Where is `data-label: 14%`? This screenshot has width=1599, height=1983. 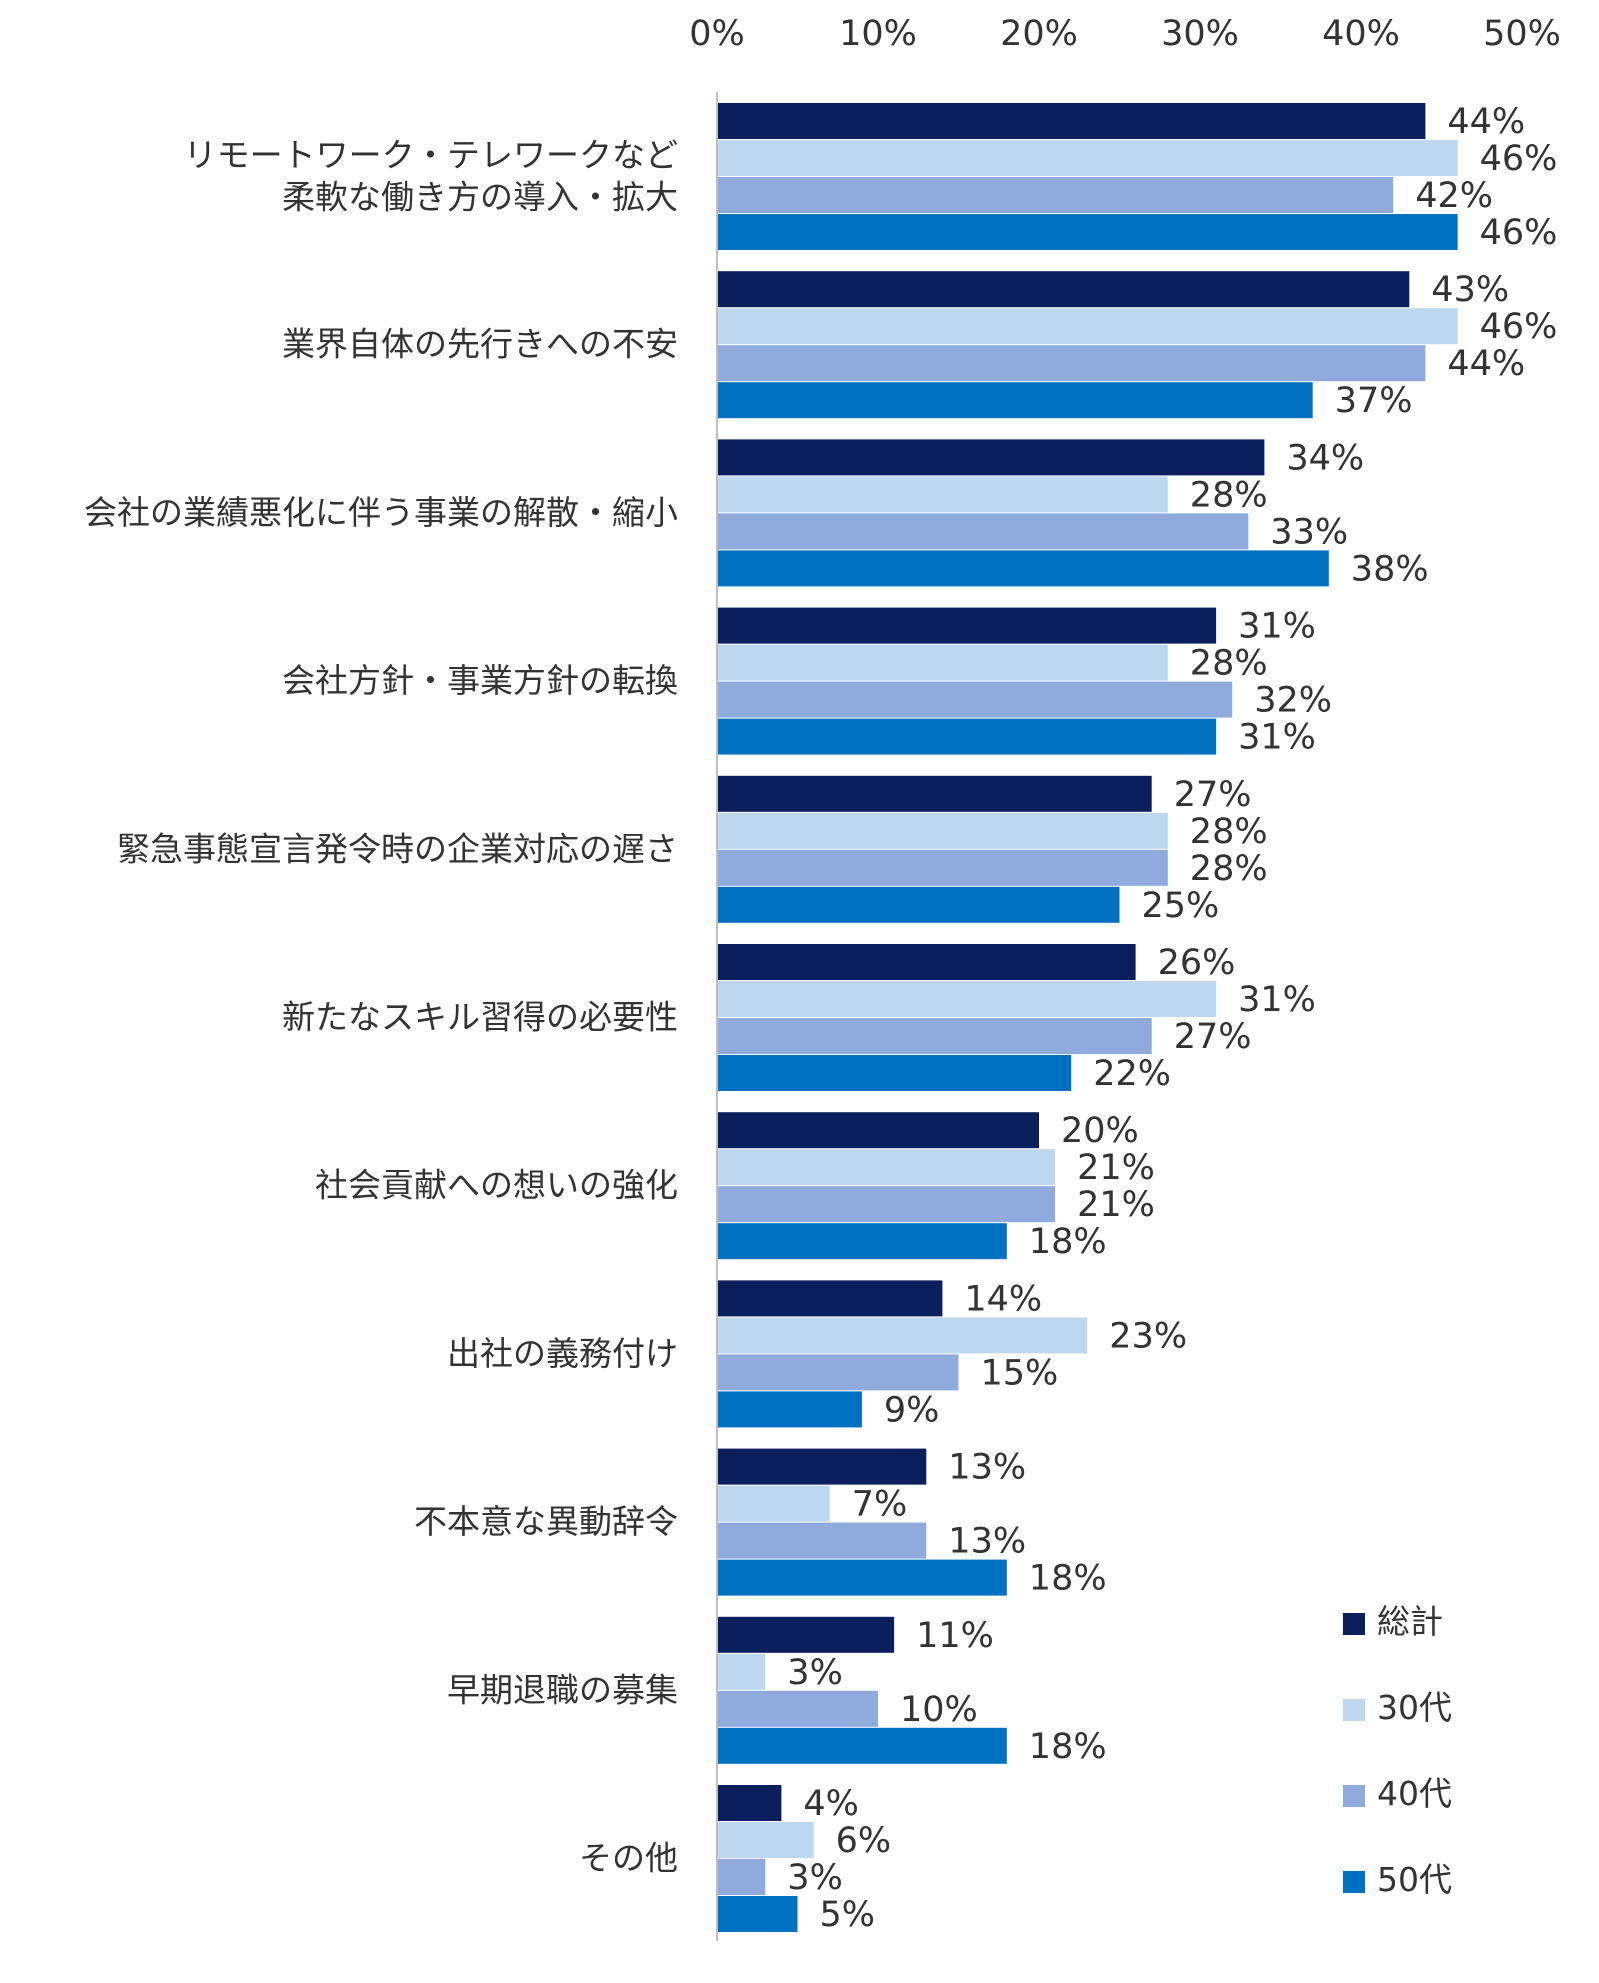
data-label: 14% is located at coordinates (1003, 1299).